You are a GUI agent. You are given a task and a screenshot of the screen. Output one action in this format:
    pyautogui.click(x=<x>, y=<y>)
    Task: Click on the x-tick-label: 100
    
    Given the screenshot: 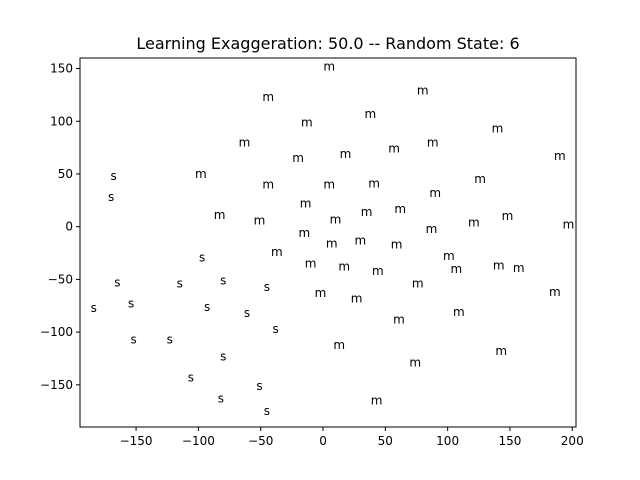 What is the action you would take?
    pyautogui.click(x=447, y=441)
    